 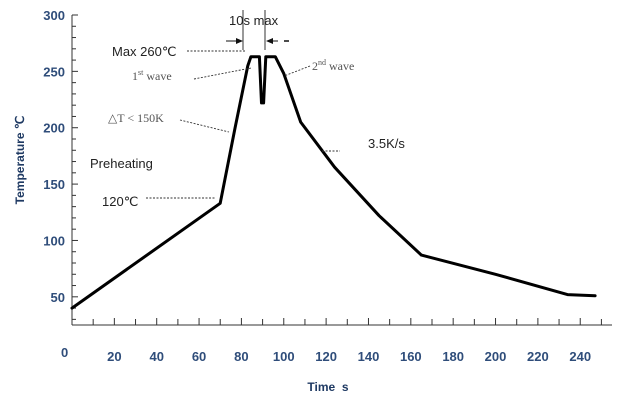 I want to click on x-tick-label: 140, so click(x=369, y=356).